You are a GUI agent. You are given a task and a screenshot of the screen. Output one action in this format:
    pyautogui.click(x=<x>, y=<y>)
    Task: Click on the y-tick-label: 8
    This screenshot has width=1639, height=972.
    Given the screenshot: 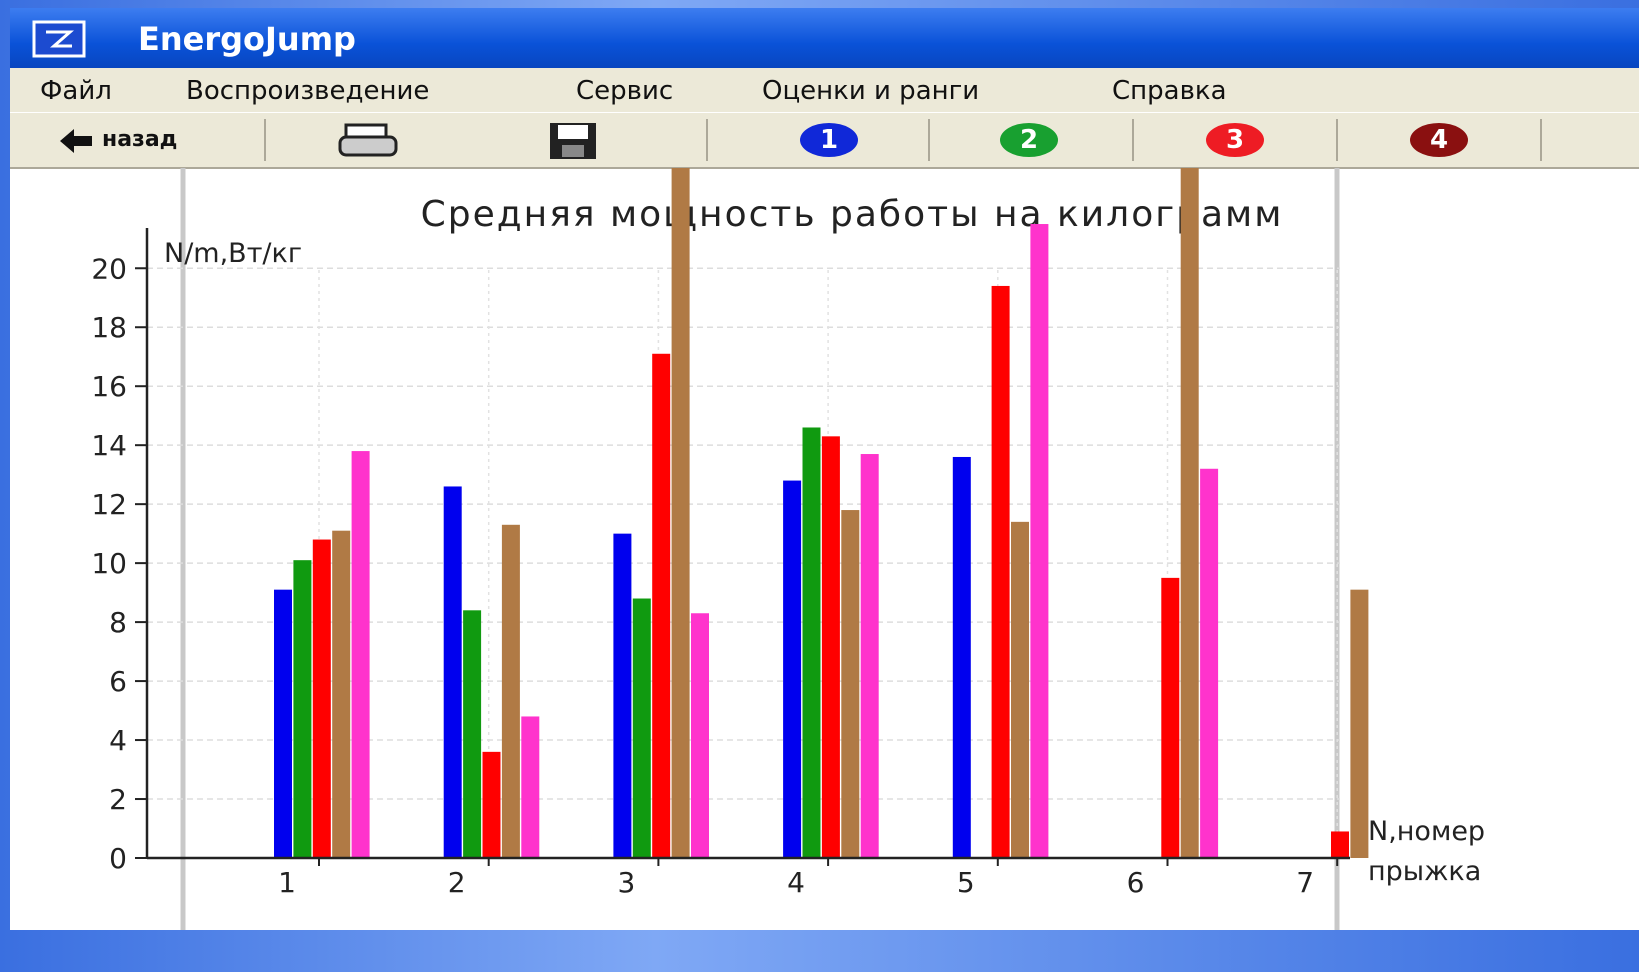 What is the action you would take?
    pyautogui.click(x=118, y=622)
    